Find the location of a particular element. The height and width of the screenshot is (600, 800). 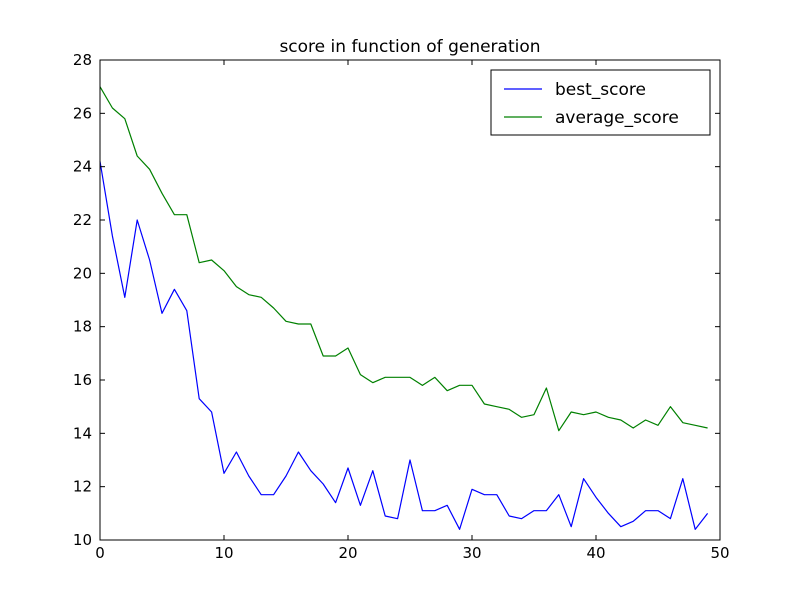

x-tick-label: 30 is located at coordinates (471, 553).